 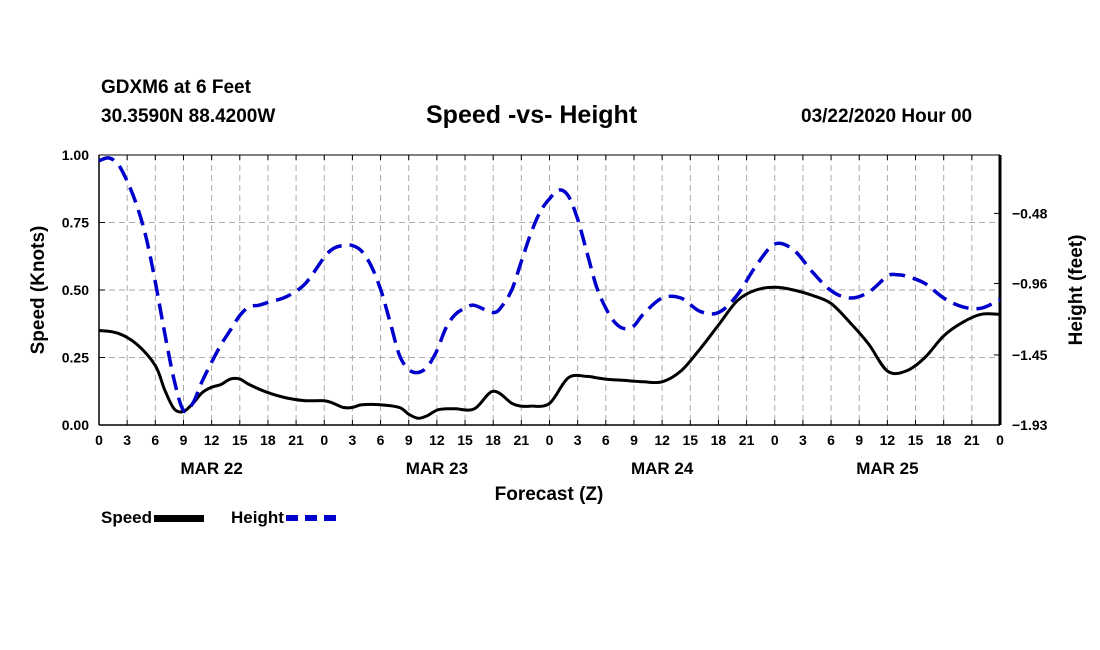 I want to click on legend-speed: Speed, so click(x=153, y=518).